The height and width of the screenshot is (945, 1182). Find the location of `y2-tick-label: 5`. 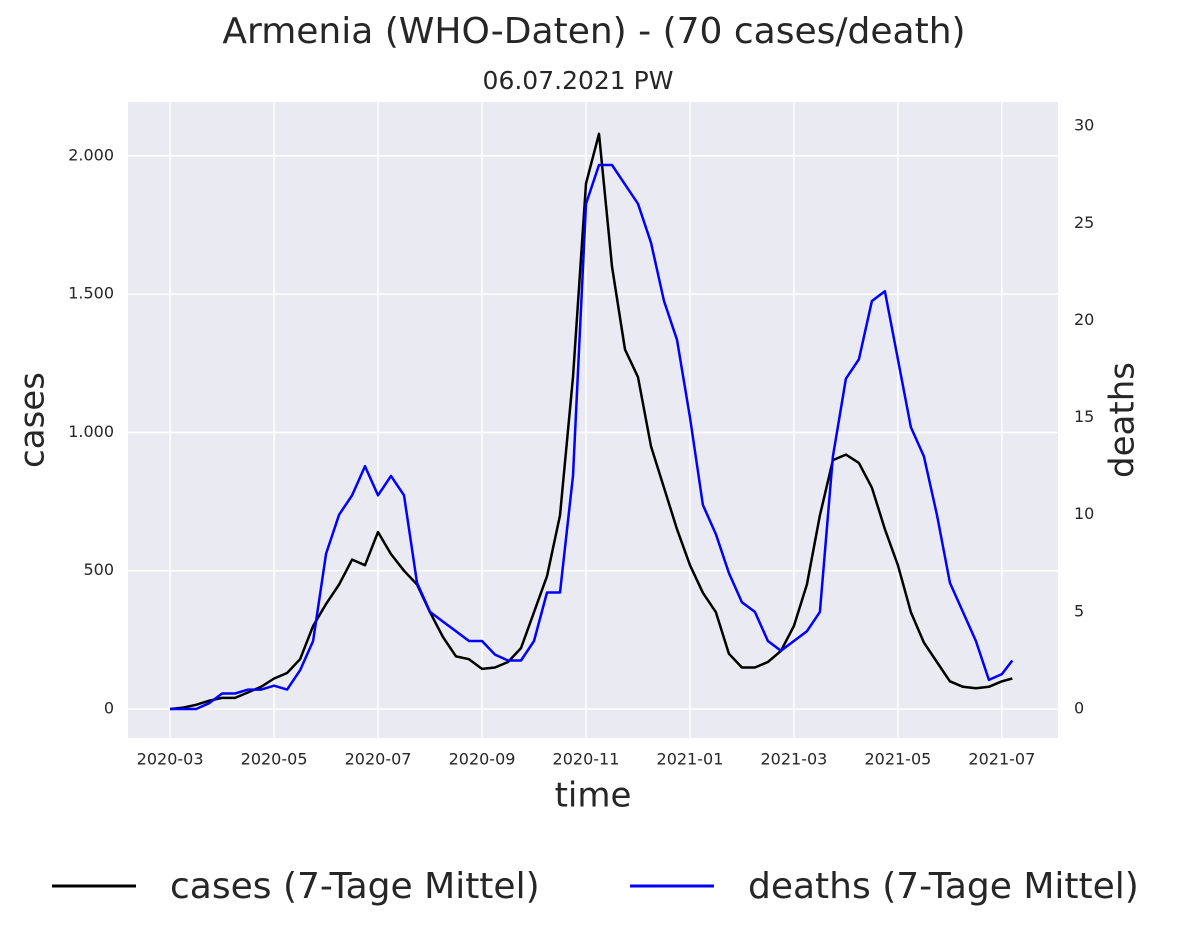

y2-tick-label: 5 is located at coordinates (1079, 610).